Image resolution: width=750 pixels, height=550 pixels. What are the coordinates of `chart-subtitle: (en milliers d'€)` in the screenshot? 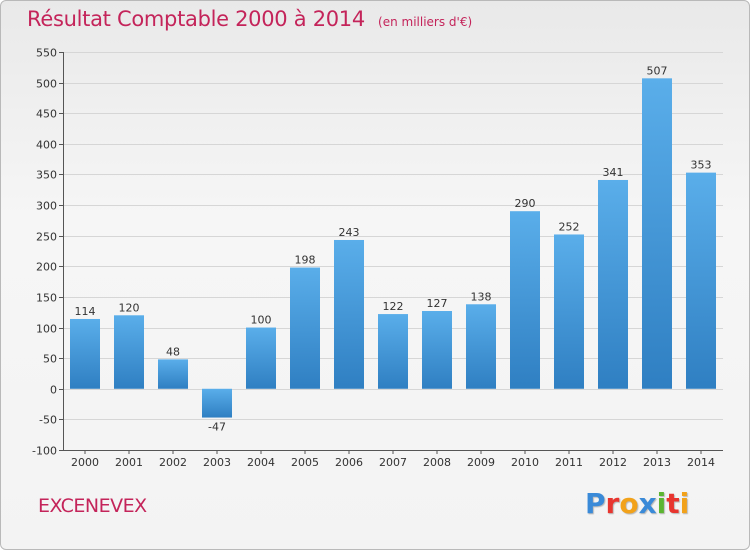 It's located at (425, 22).